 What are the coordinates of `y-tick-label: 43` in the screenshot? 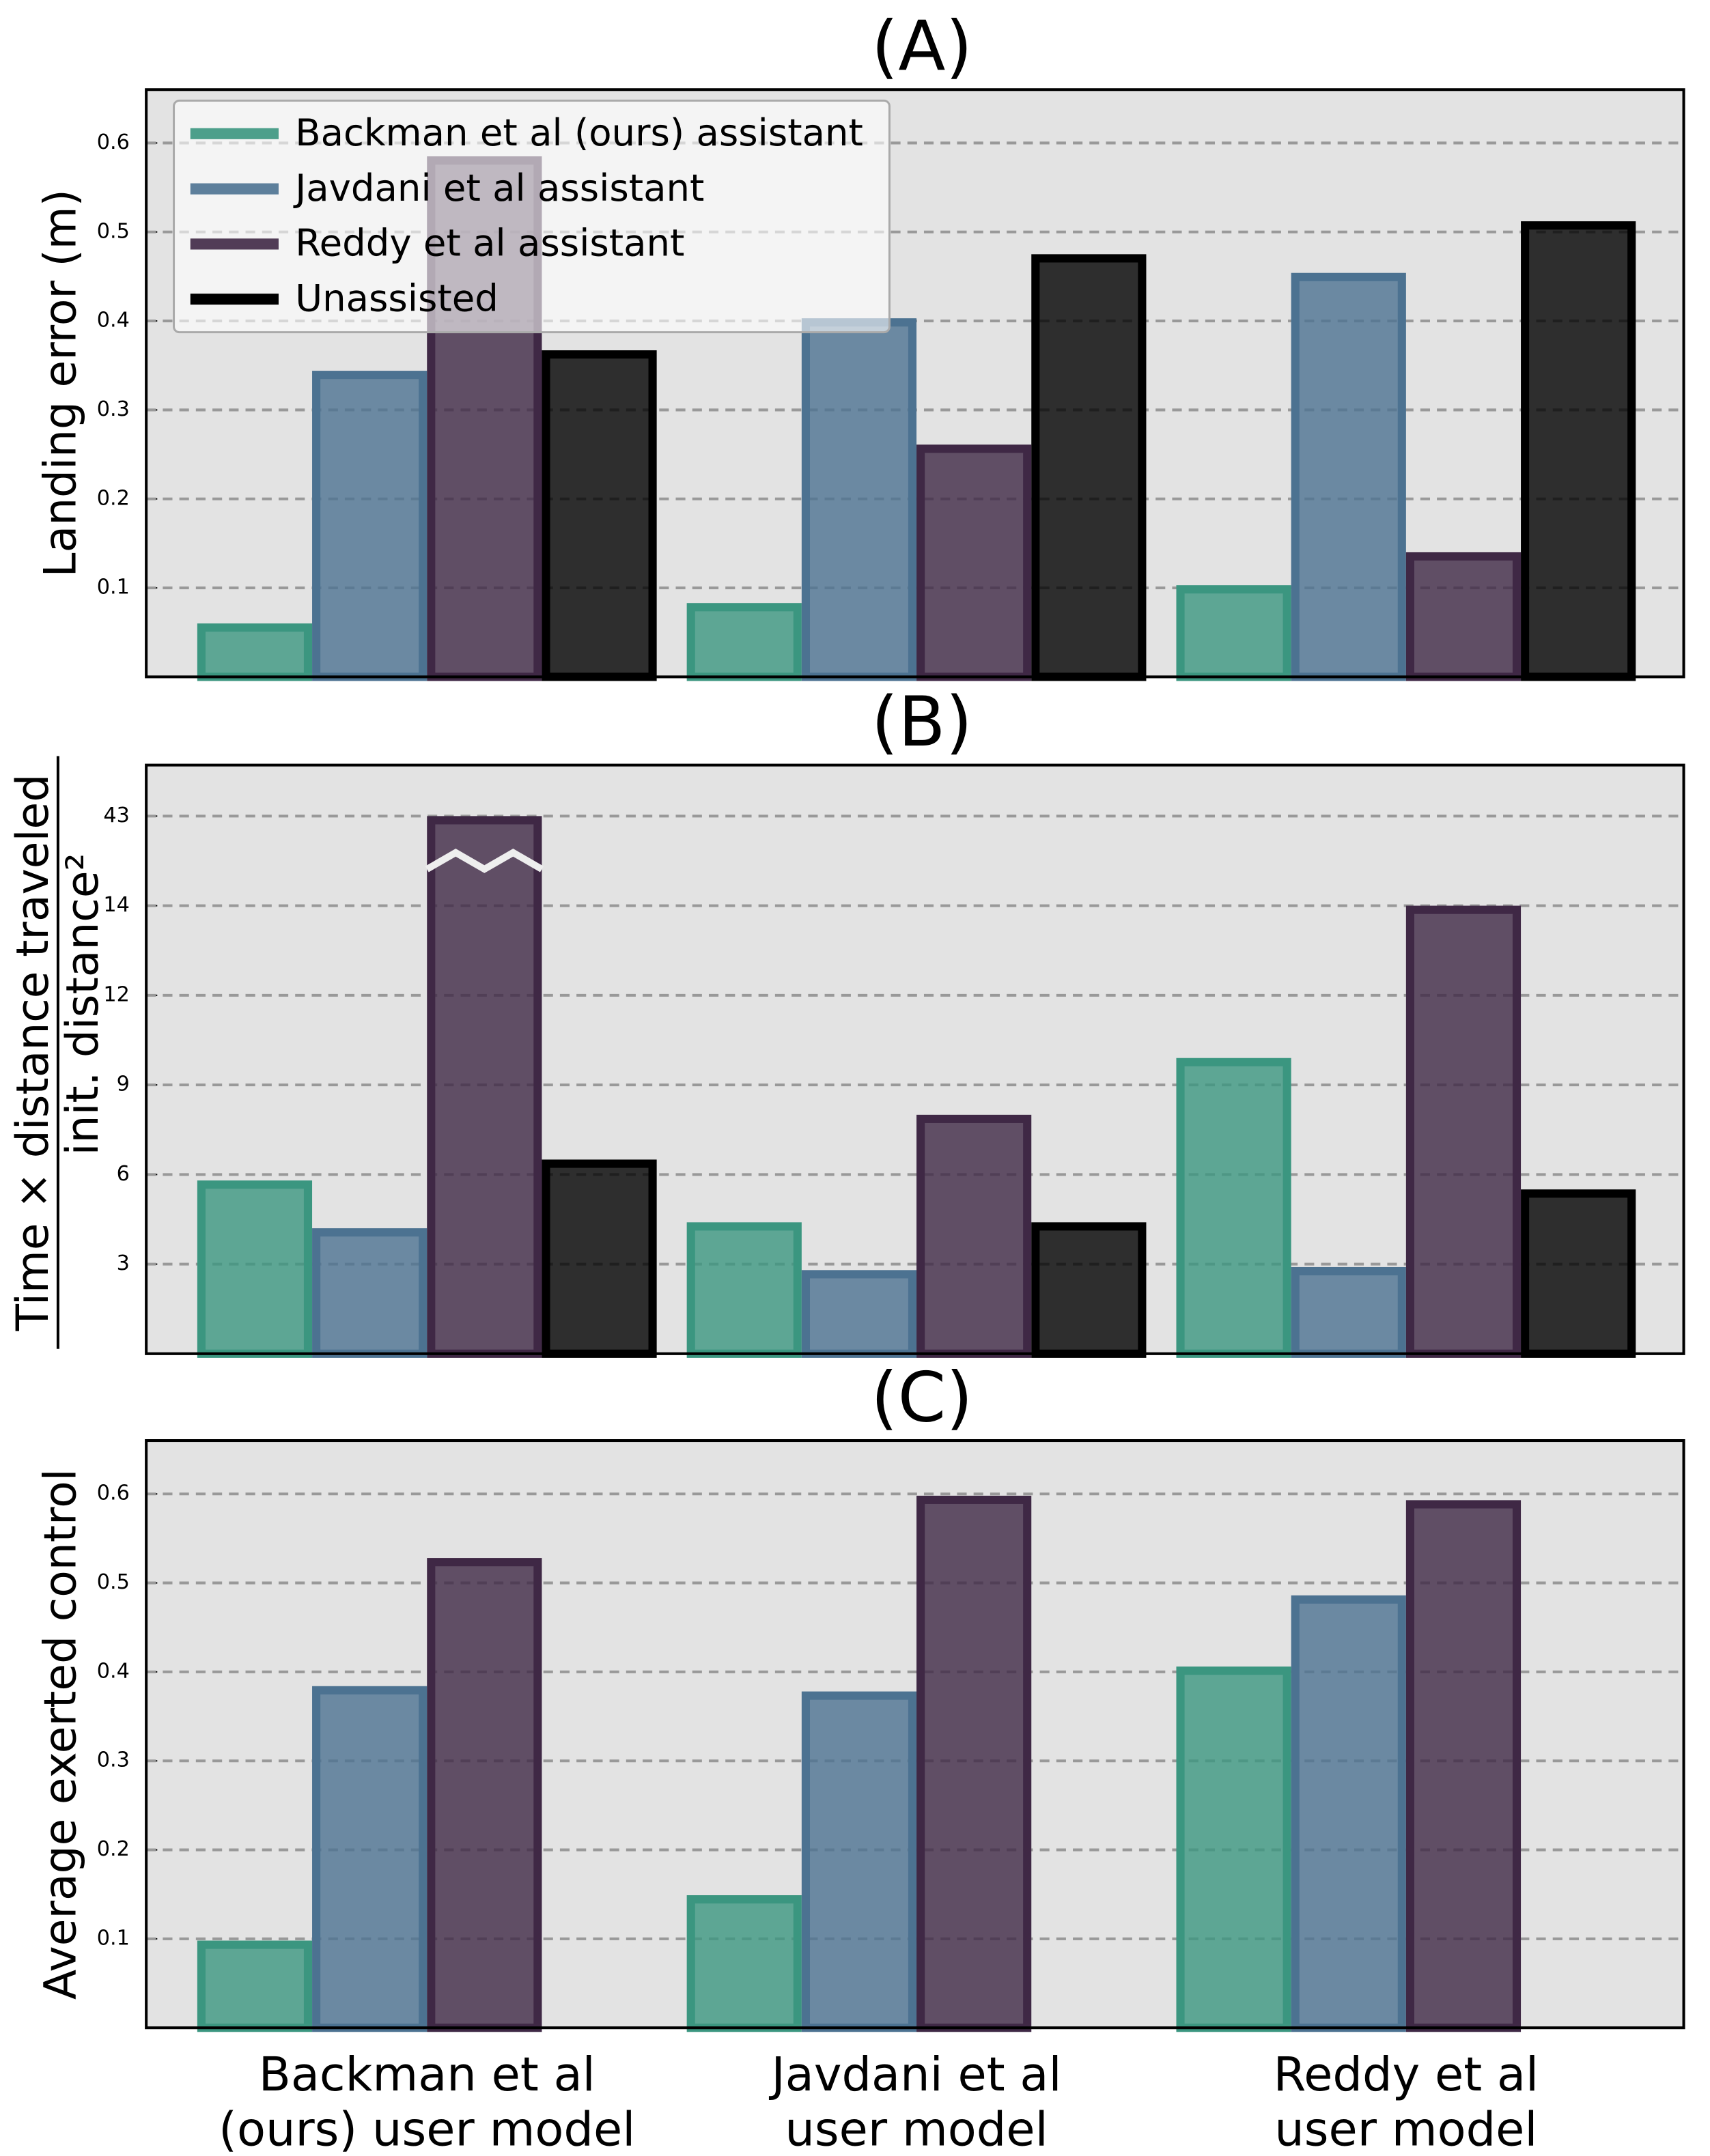 It's located at (116, 815).